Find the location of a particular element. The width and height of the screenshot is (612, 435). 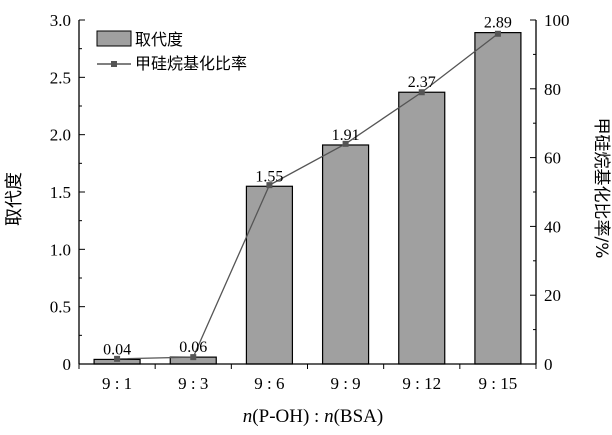

y2-axis-title: 甲硅烷基化比率/% is located at coordinates (601, 188).